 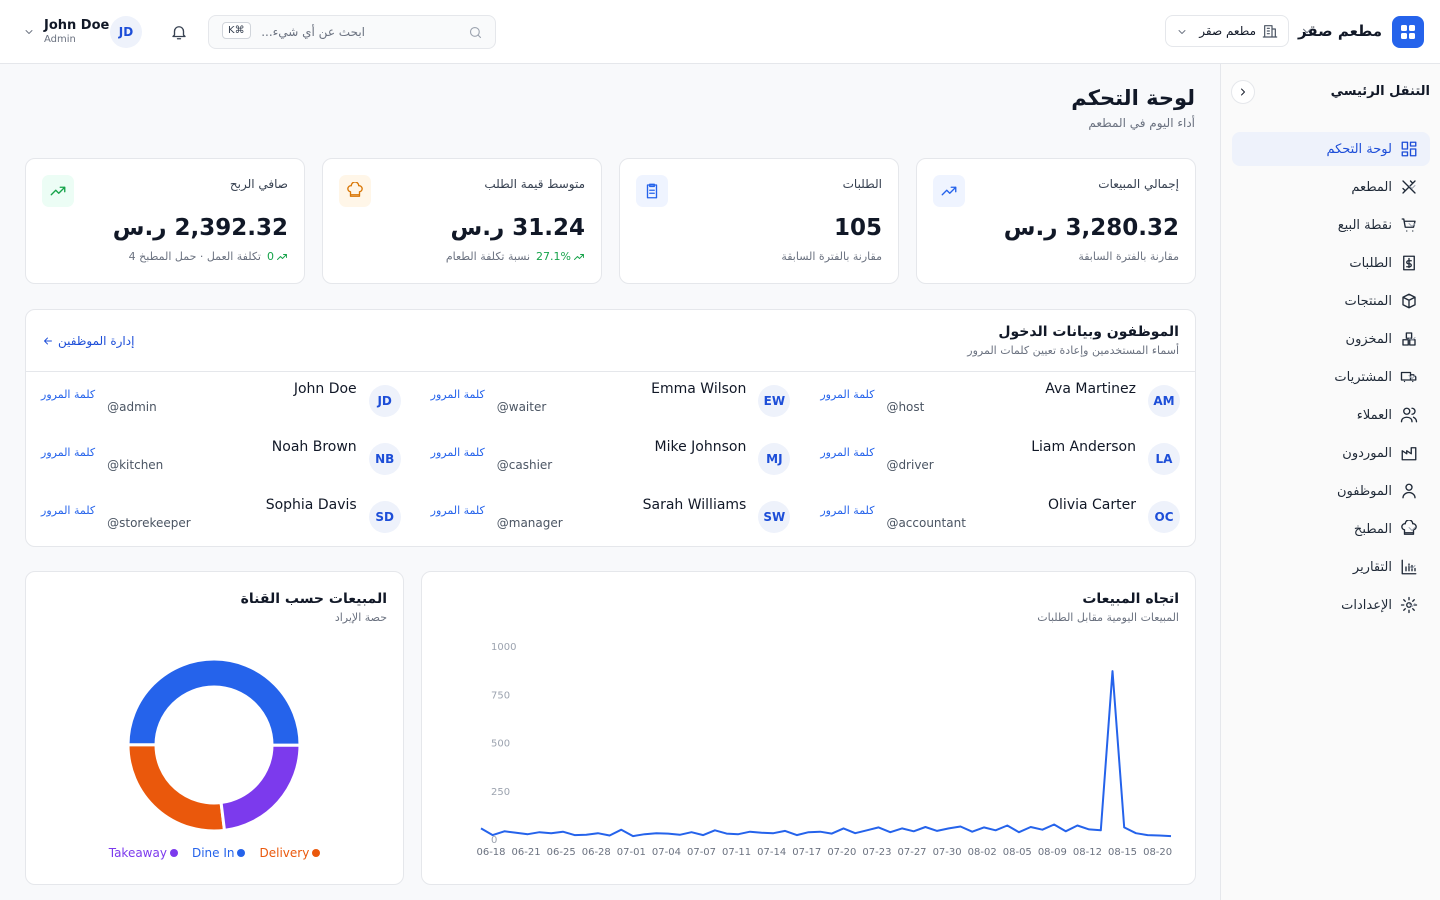 I want to click on staff-info: John Doe @admin, so click(x=232, y=401).